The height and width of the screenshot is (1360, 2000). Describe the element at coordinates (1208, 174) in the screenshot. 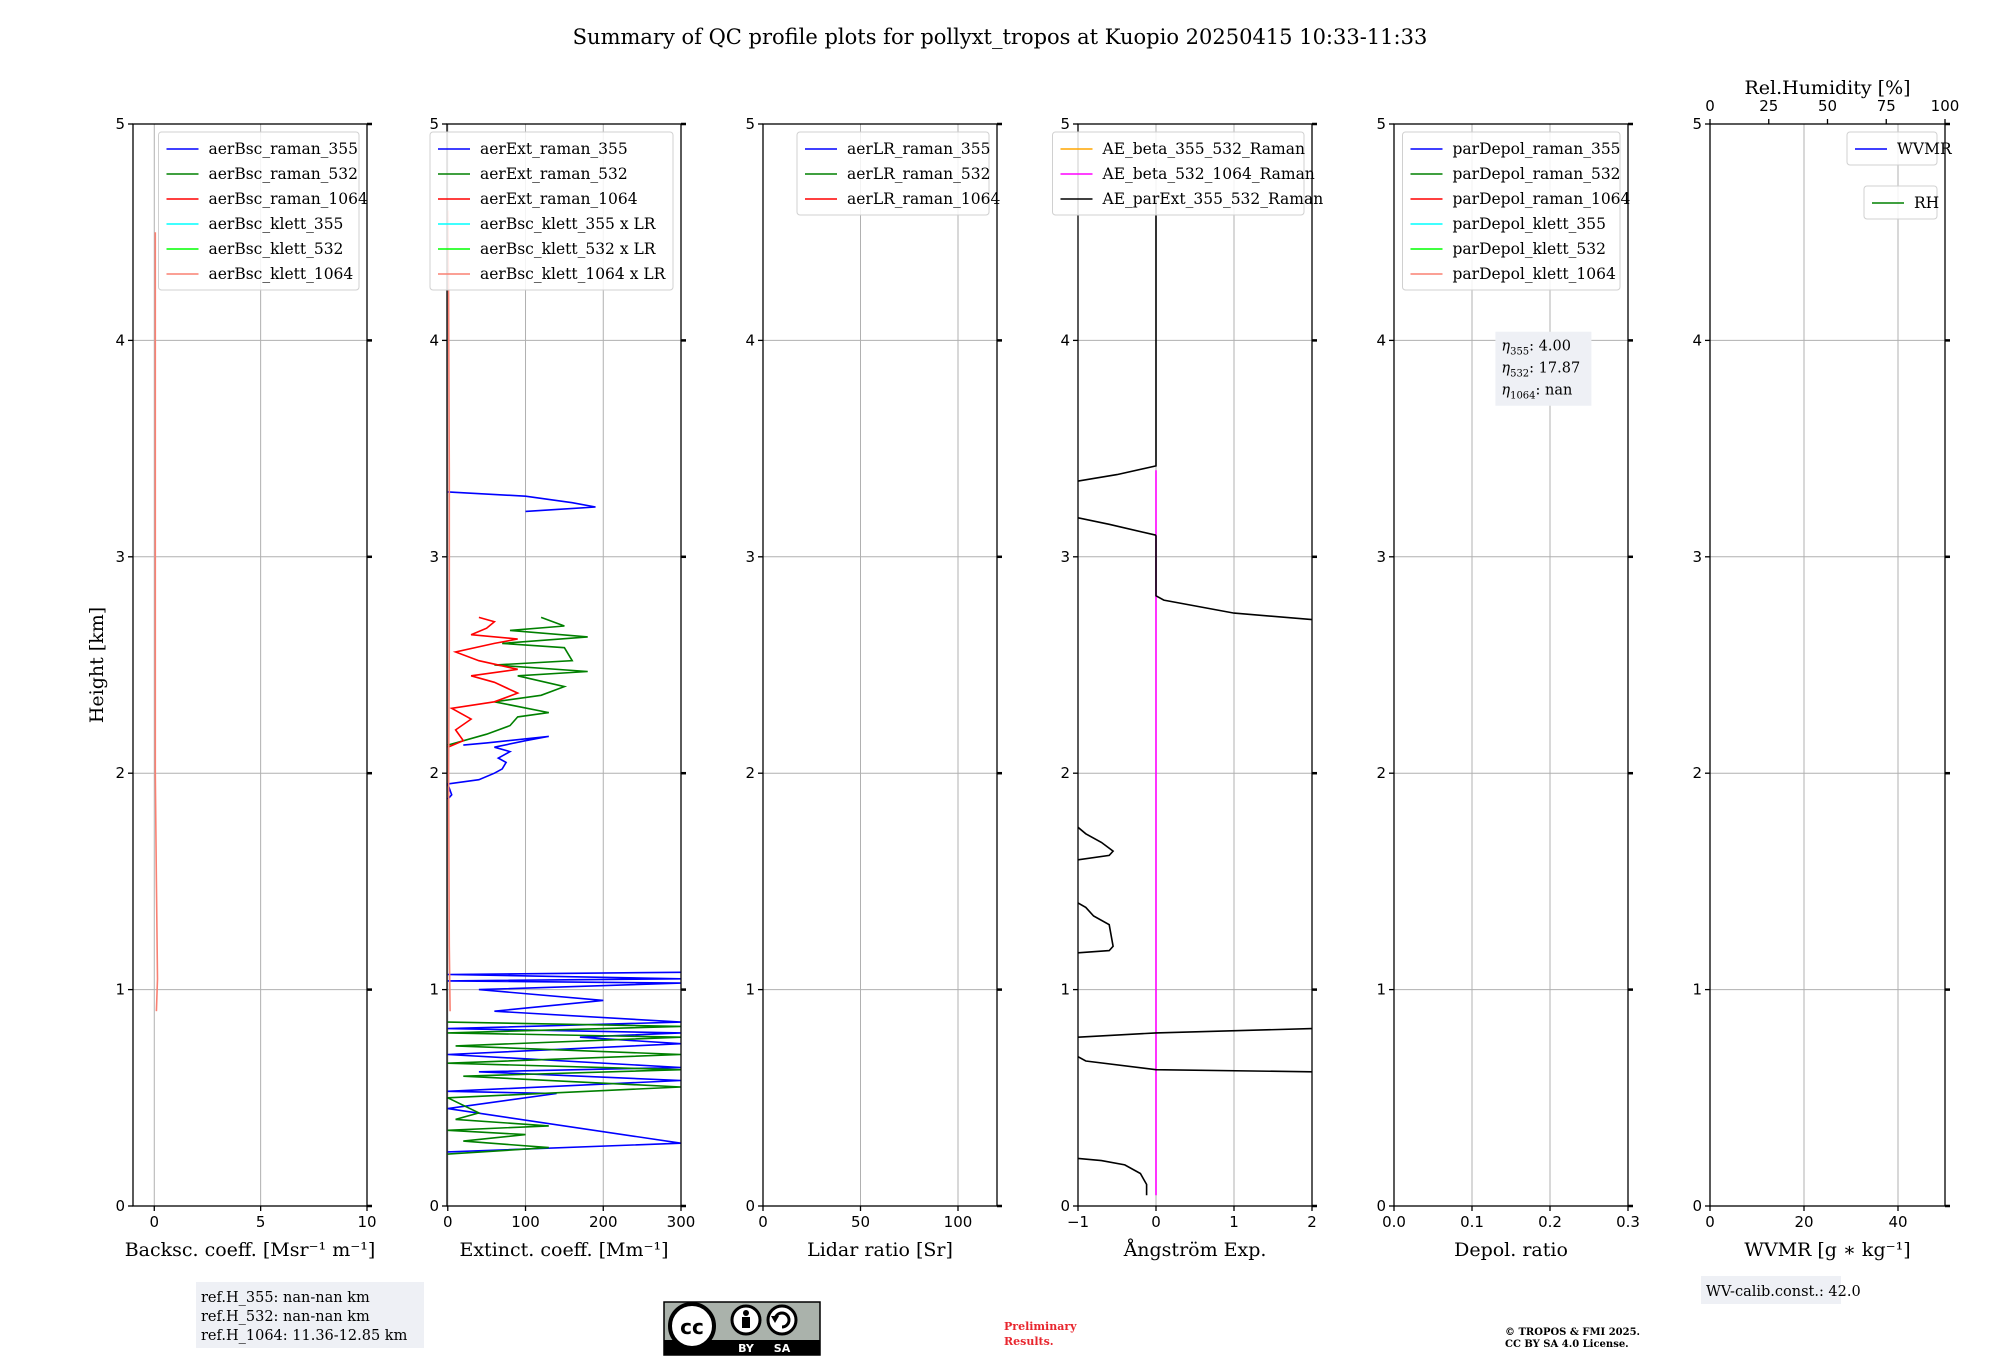

I see `legend-entry: AE_beta_532_1064_Raman` at that location.